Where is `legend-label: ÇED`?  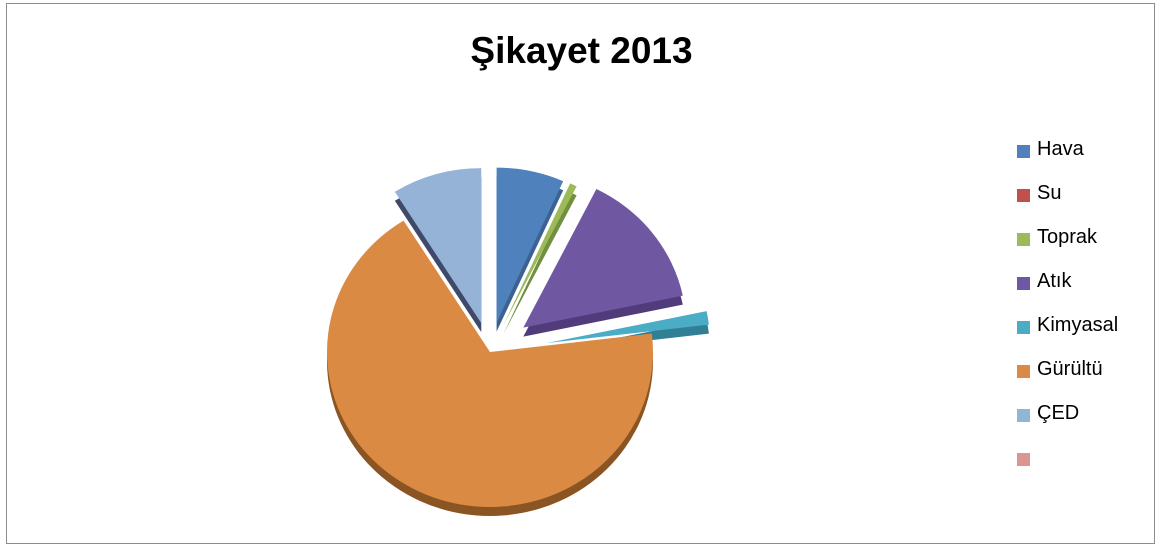 legend-label: ÇED is located at coordinates (1058, 413).